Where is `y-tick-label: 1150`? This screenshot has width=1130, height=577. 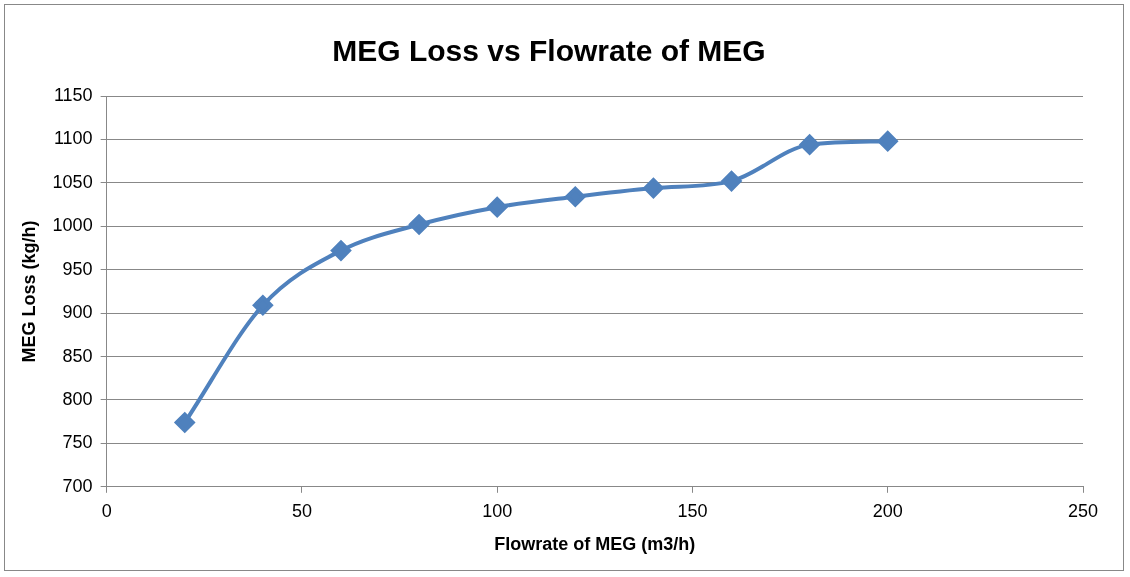 y-tick-label: 1150 is located at coordinates (73, 94).